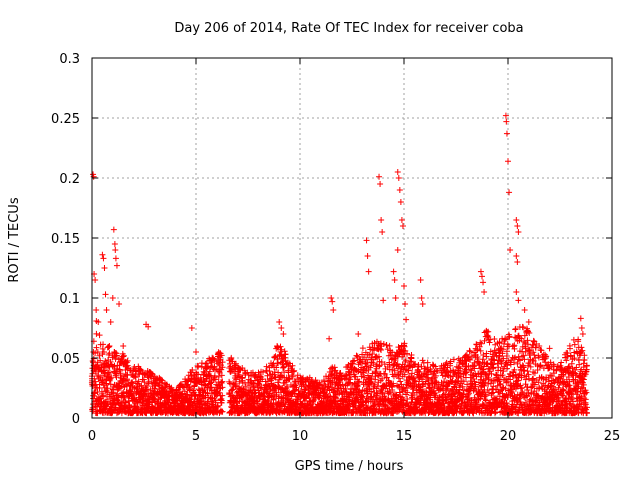 The image size is (640, 480). I want to click on y-tick-label: 0.1, so click(69, 299).